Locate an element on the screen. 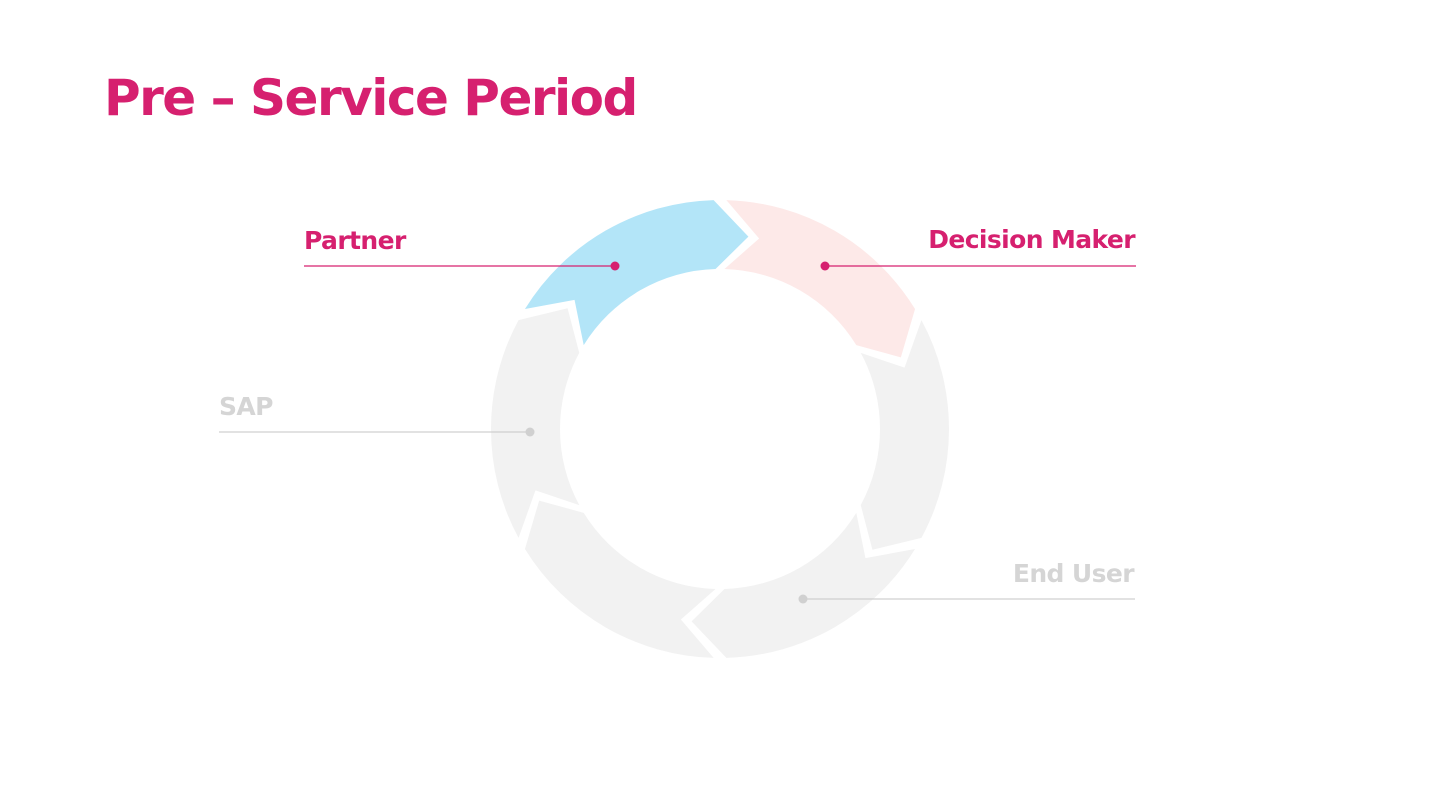 Image resolution: width=1440 pixels, height=810 pixels. segment-bottom-left is located at coordinates (620, 579).